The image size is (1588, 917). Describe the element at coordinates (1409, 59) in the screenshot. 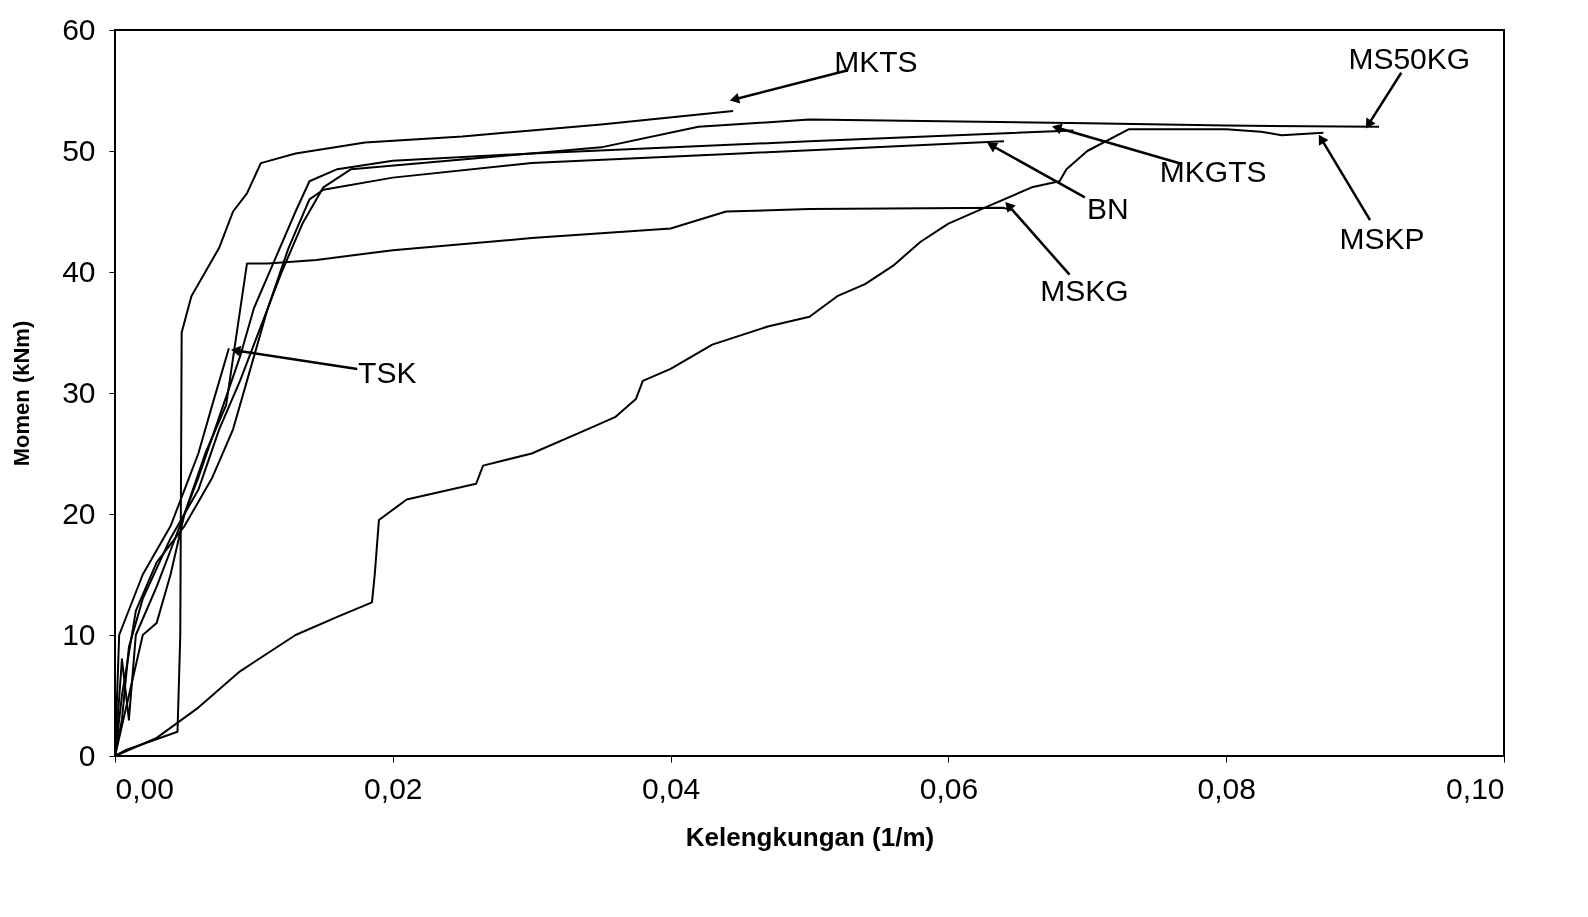

I see `annotation: MS50KG` at that location.